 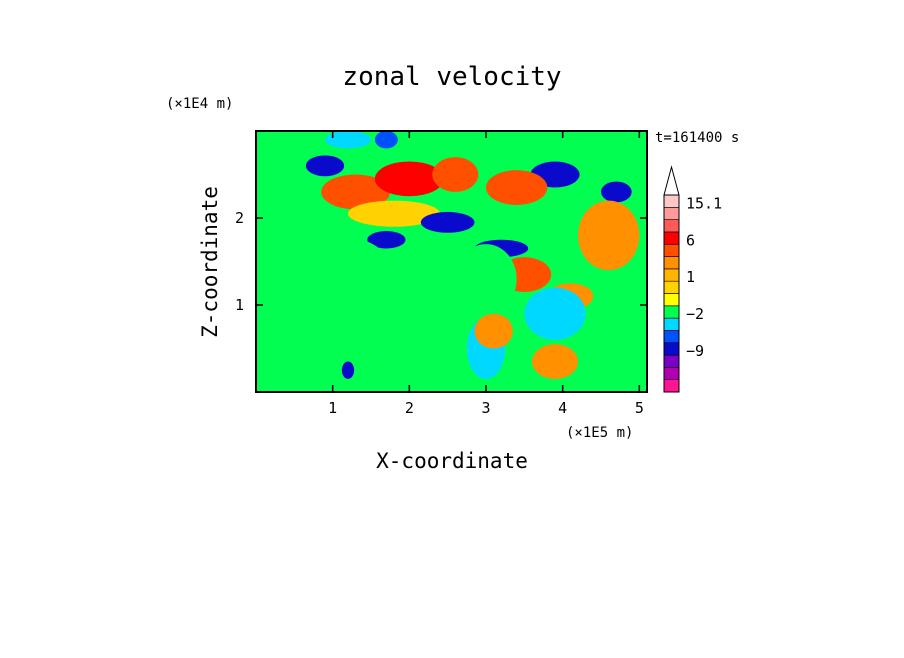 I want to click on colorbar-label: 1, so click(x=690, y=277).